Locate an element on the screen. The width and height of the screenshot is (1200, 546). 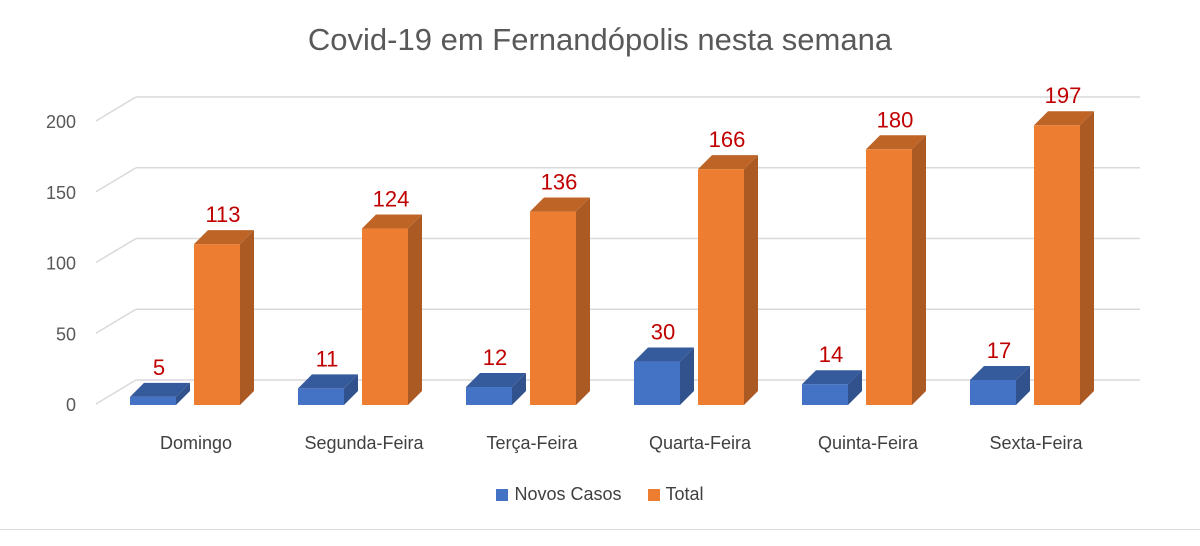
legend-swatch-total is located at coordinates (653, 494).